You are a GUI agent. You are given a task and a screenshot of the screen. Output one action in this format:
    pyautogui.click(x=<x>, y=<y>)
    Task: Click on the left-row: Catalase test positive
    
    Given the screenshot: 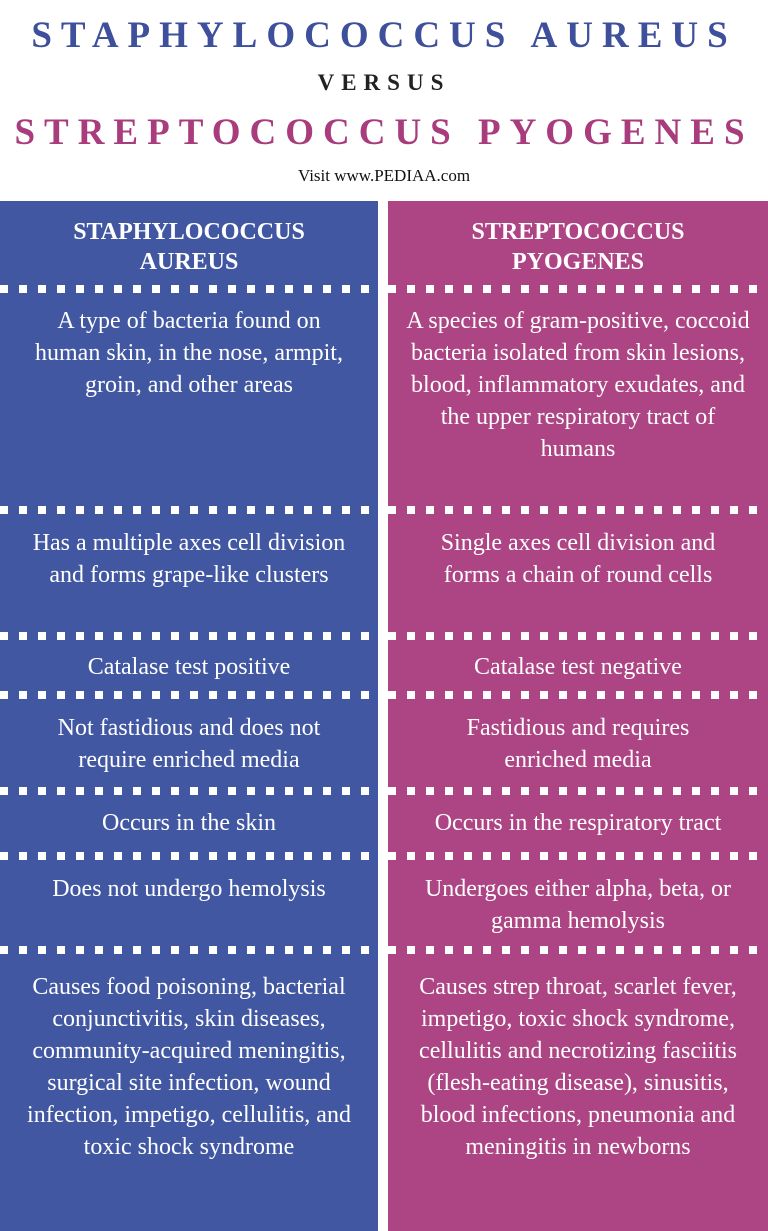 What is the action you would take?
    pyautogui.click(x=189, y=667)
    